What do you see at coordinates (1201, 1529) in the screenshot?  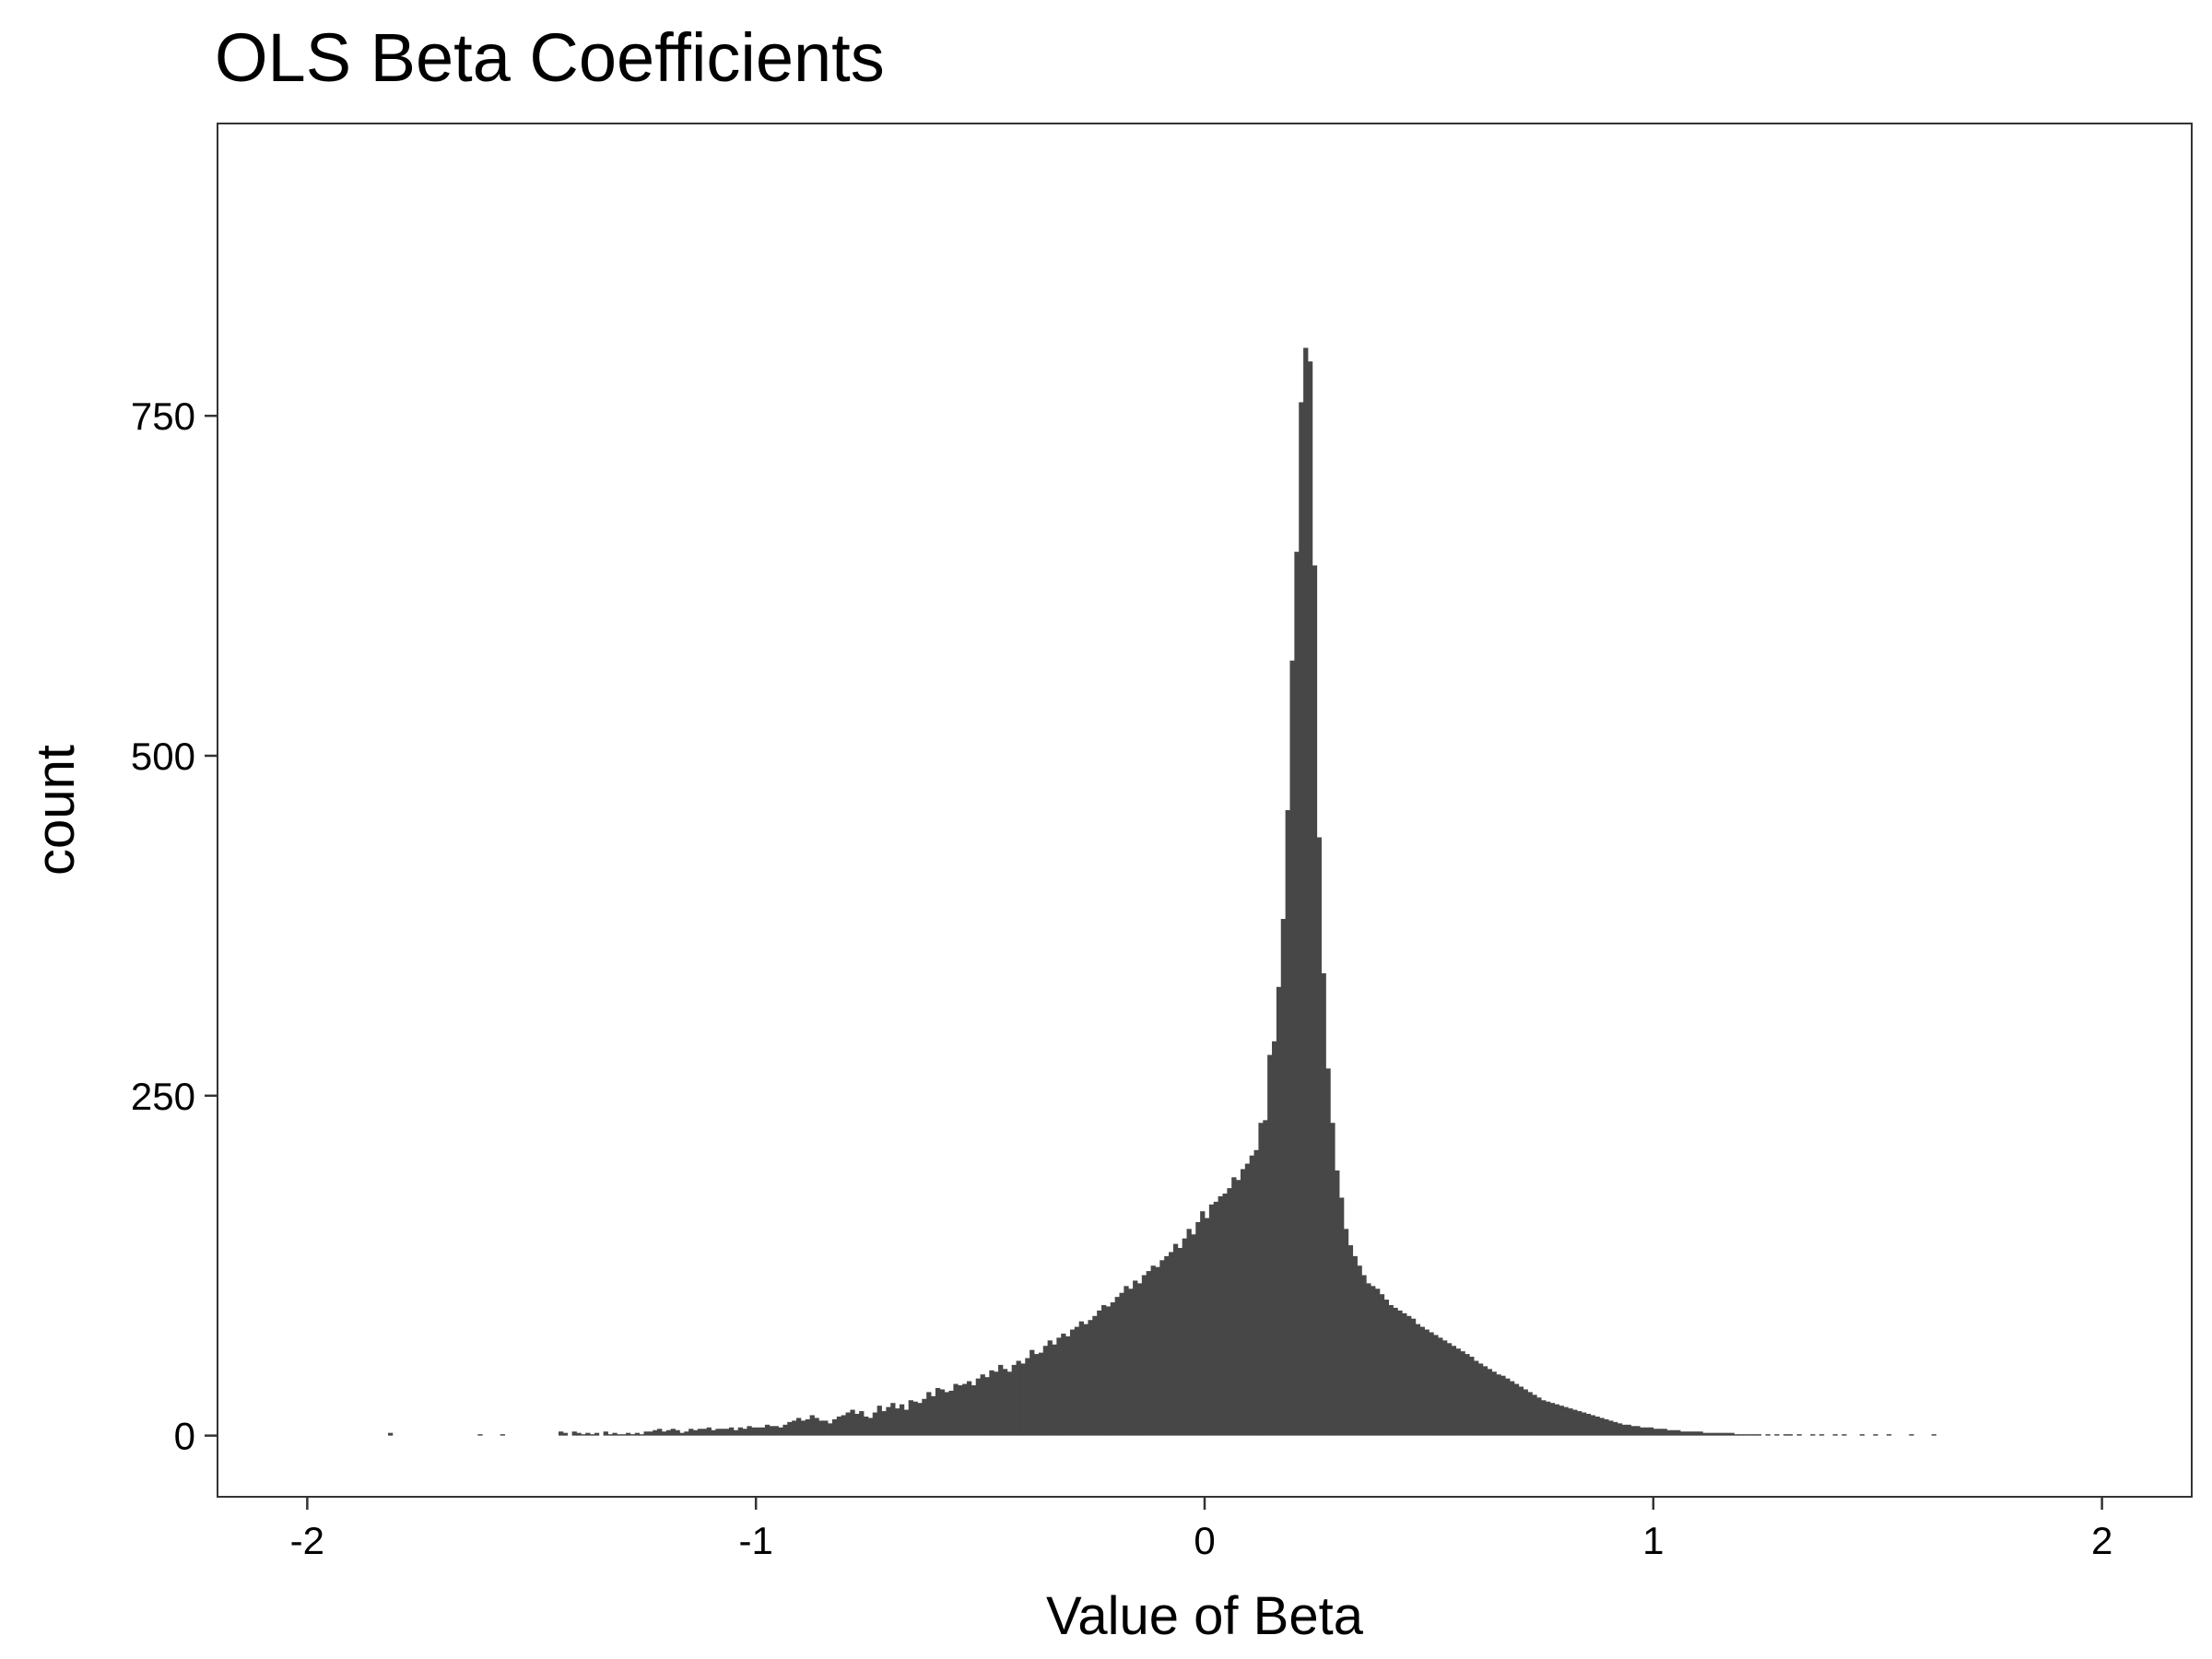 I see `x-axis: -2 -1 0 1 2` at bounding box center [1201, 1529].